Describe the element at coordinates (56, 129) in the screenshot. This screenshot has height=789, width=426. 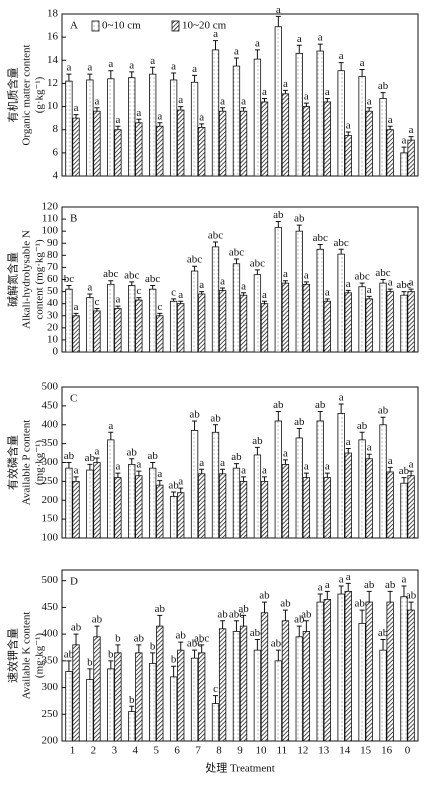
I see `y-tick-label: 8` at that location.